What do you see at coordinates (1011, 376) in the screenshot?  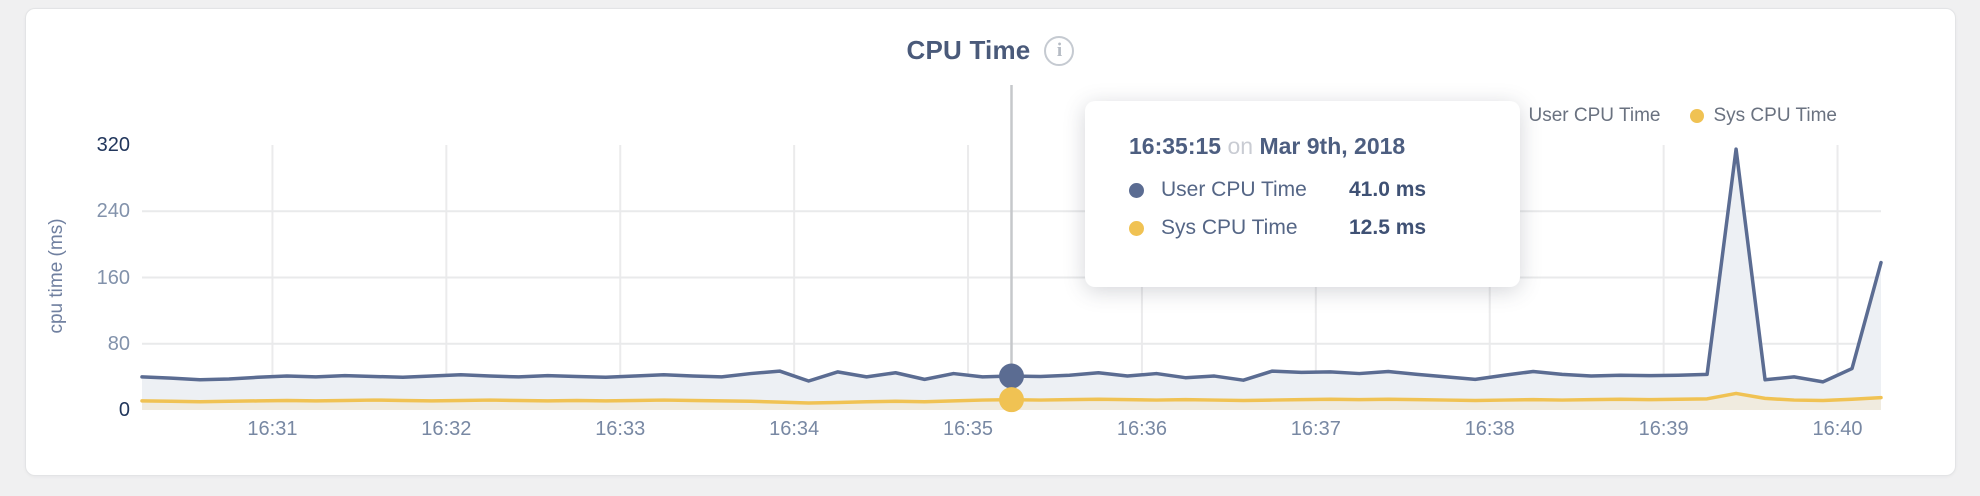 I see `user-hover-marker` at bounding box center [1011, 376].